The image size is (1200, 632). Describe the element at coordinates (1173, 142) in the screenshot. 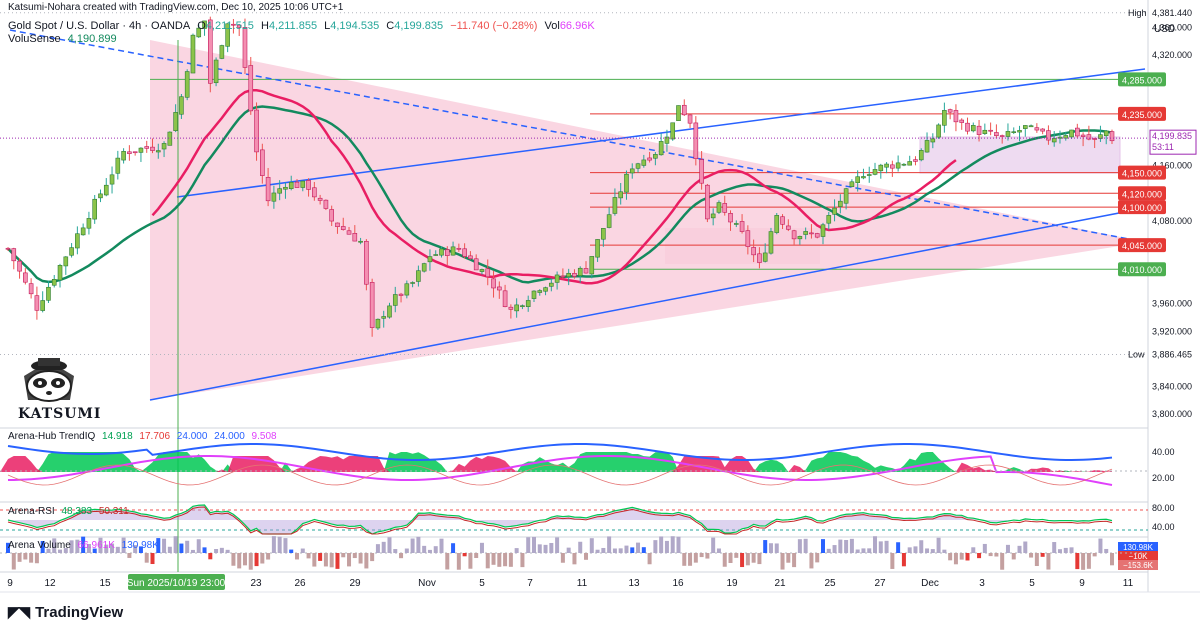

I see `current-price-tag` at that location.